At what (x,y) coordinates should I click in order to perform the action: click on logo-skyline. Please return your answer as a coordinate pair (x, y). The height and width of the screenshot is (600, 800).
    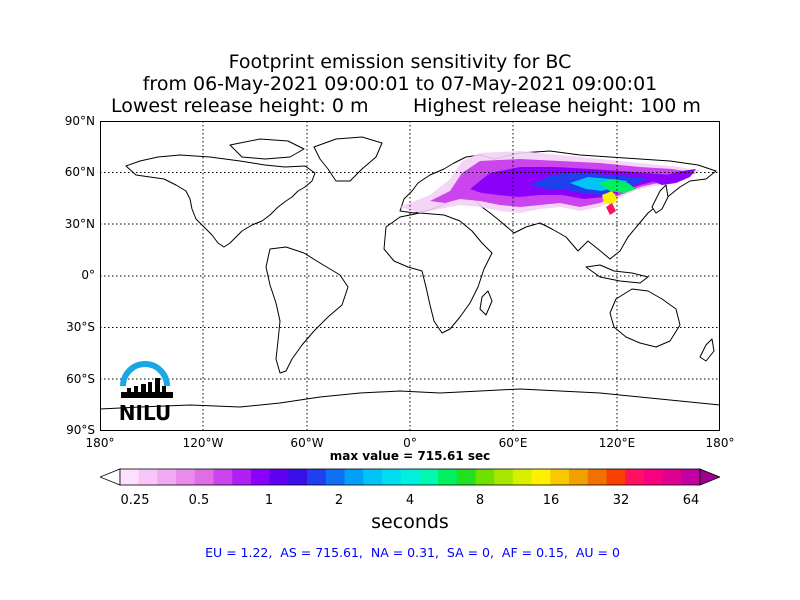
    Looking at the image, I should click on (147, 388).